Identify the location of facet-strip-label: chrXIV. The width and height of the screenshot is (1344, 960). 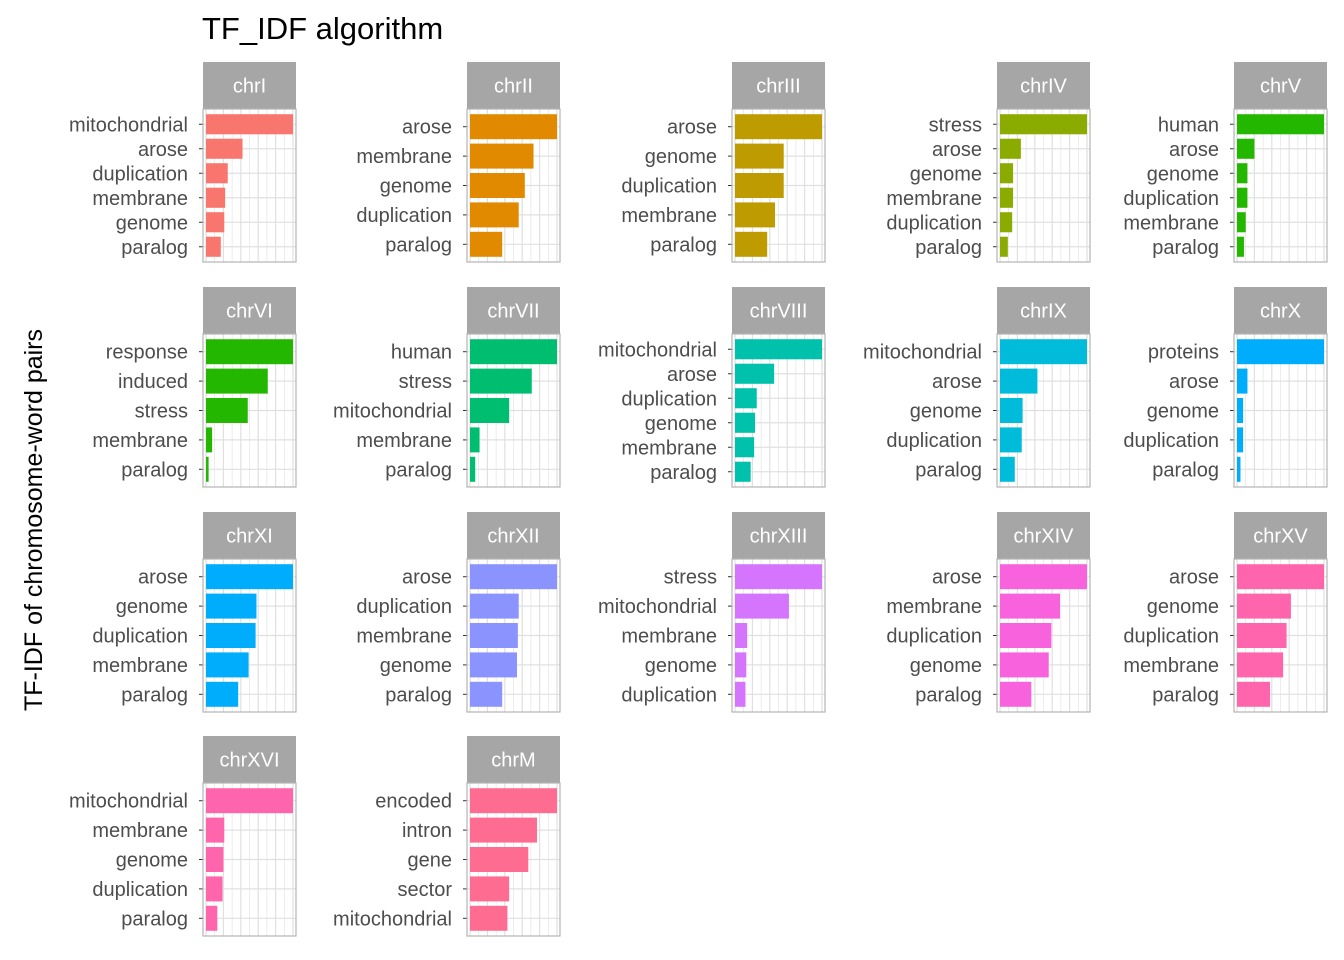
(1043, 537).